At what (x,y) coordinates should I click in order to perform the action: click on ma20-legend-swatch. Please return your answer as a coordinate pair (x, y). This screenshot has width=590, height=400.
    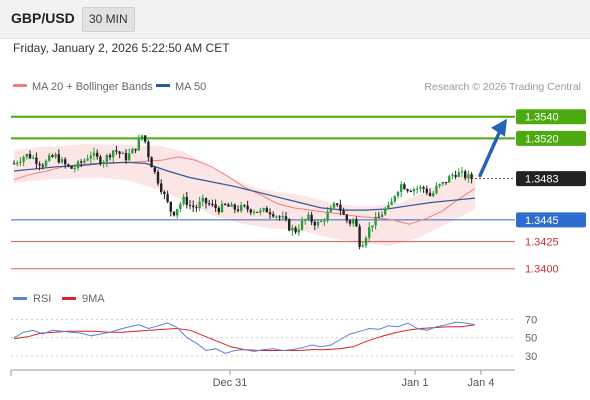
    Looking at the image, I should click on (20, 85).